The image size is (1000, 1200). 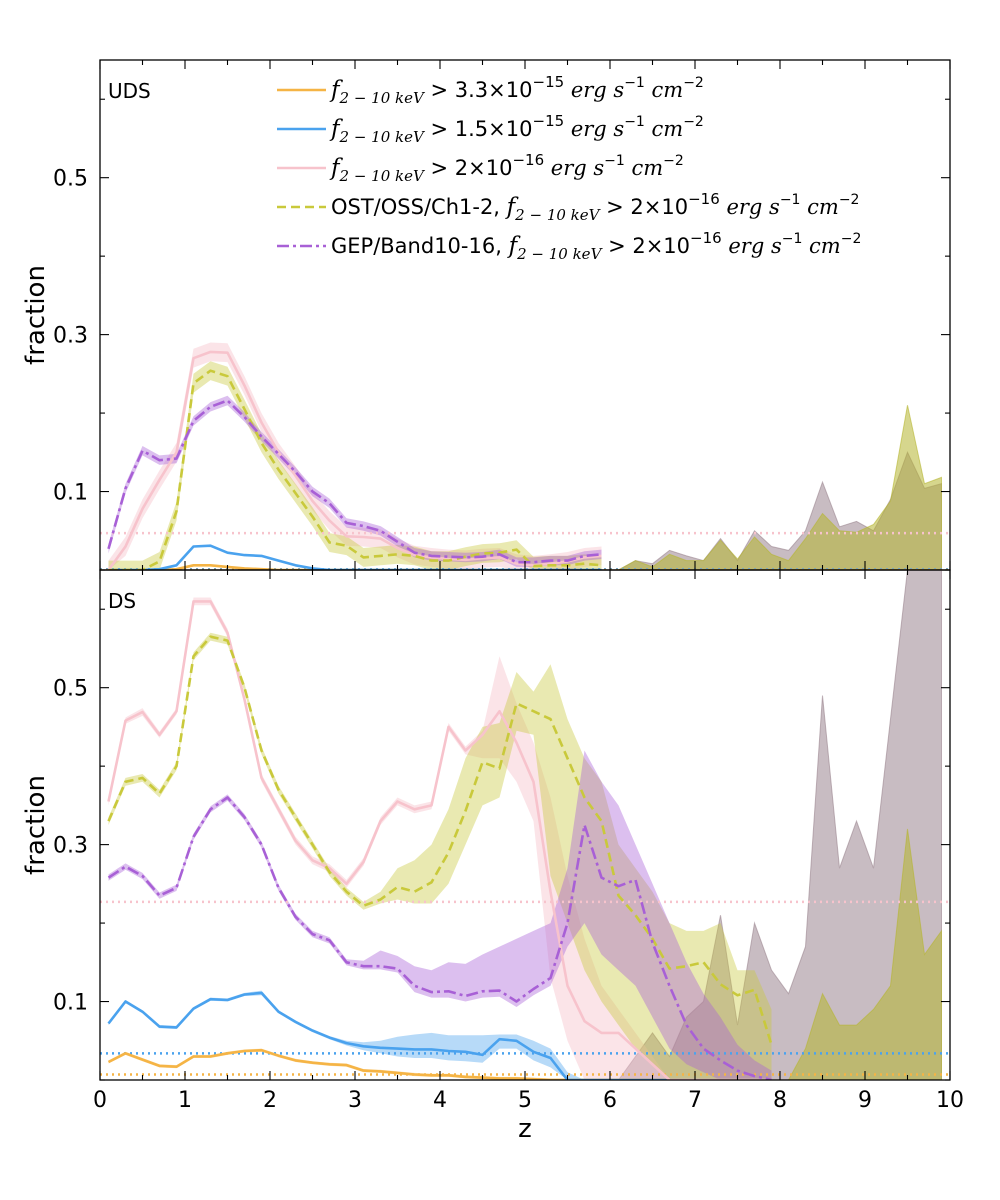 What do you see at coordinates (780, 1100) in the screenshot?
I see `x-tick-label: 8` at bounding box center [780, 1100].